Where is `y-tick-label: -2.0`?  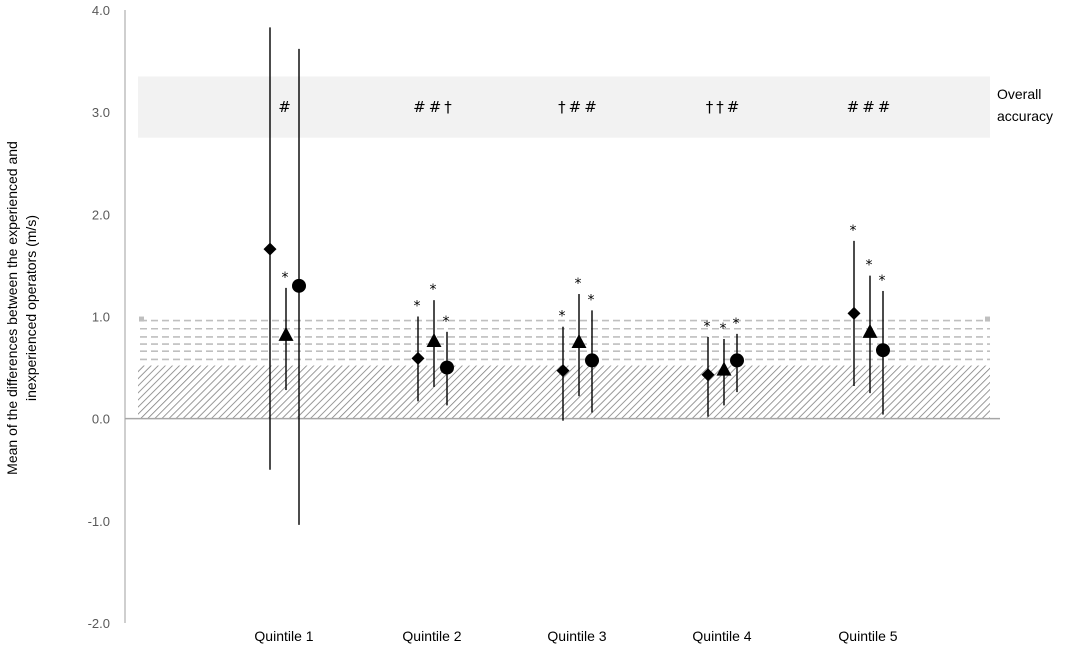 y-tick-label: -2.0 is located at coordinates (99, 623).